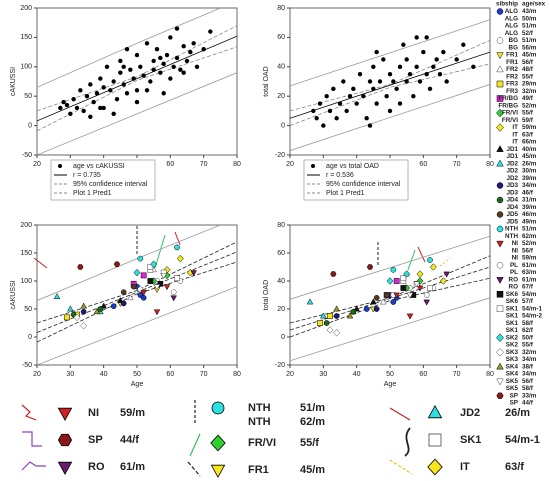 This screenshot has width=550, height=481. Describe the element at coordinates (27, 365) in the screenshot. I see `y-tick-label: -50` at that location.